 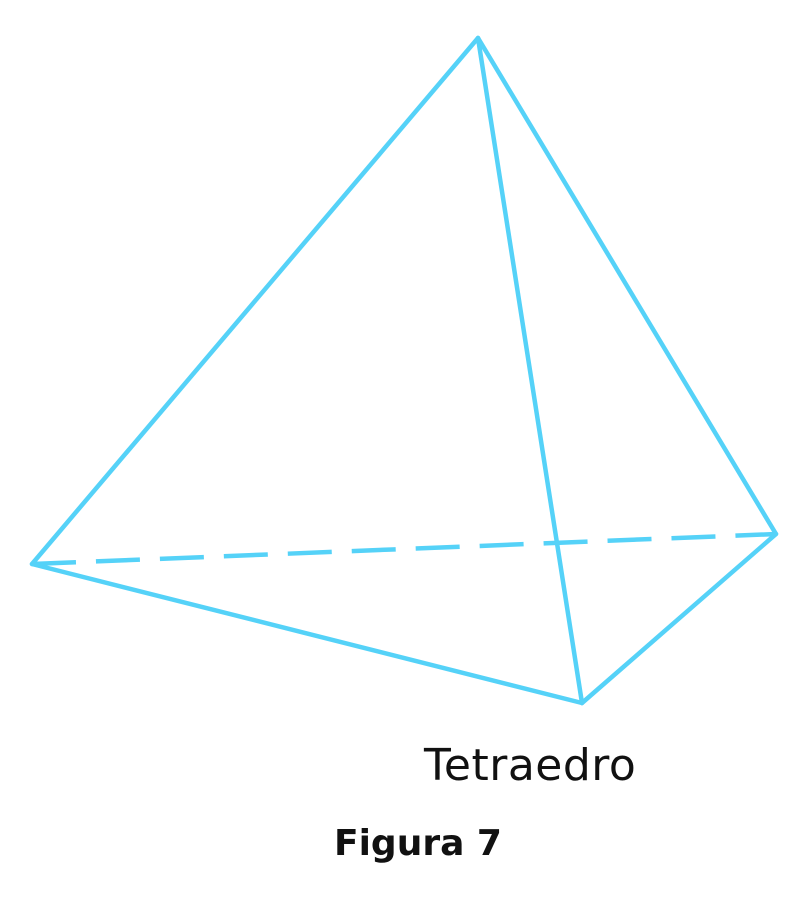 I want to click on edge-left-front, so click(x=307, y=633).